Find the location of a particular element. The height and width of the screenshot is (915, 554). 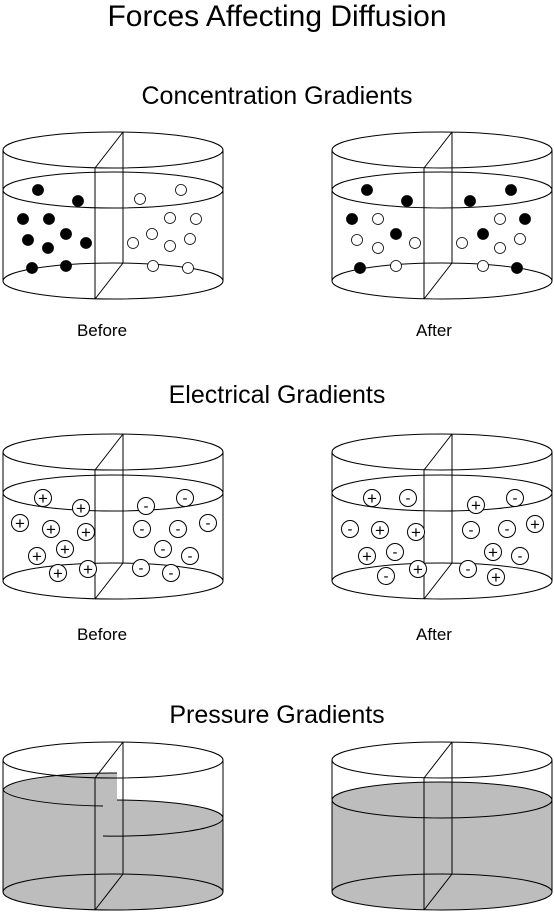

section-heading-electrical: Electrical Gradients is located at coordinates (277, 395).